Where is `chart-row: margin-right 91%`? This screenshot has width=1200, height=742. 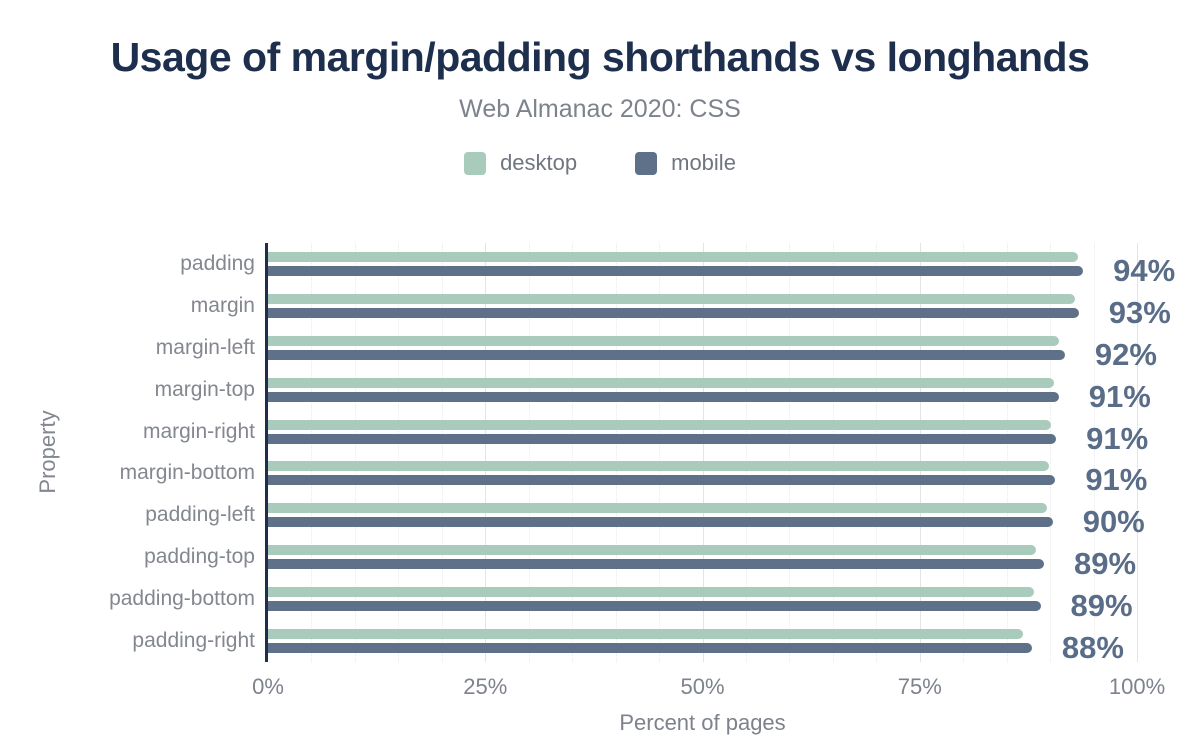
chart-row: margin-right 91% is located at coordinates (645, 433).